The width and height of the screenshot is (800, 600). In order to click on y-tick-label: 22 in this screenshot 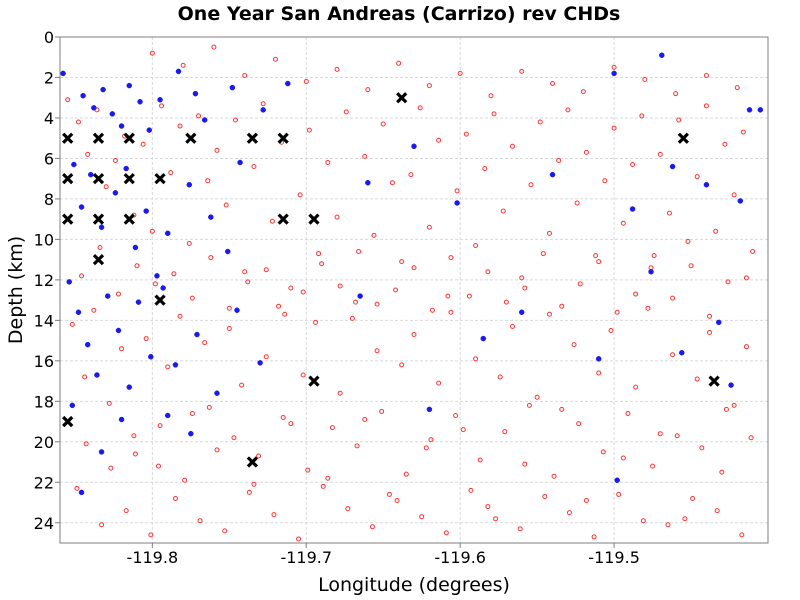, I will do `click(44, 482)`.